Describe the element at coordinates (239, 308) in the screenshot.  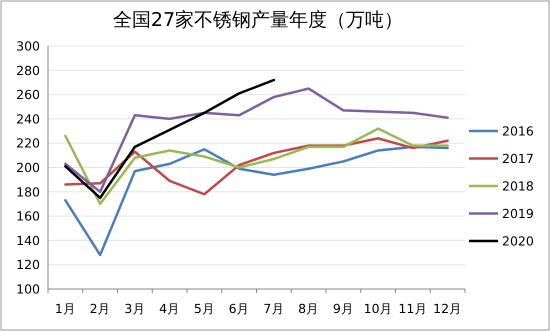
I see `x-tick-label: 6月` at that location.